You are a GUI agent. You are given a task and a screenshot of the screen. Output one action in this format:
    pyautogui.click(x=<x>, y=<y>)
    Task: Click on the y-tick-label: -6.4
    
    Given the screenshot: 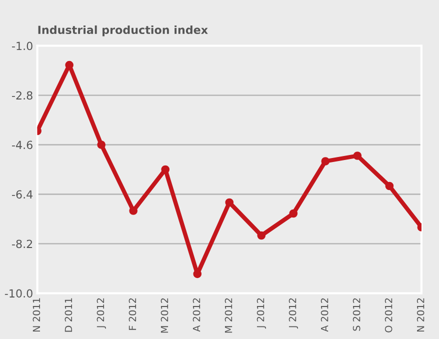 What is the action you would take?
    pyautogui.click(x=22, y=194)
    